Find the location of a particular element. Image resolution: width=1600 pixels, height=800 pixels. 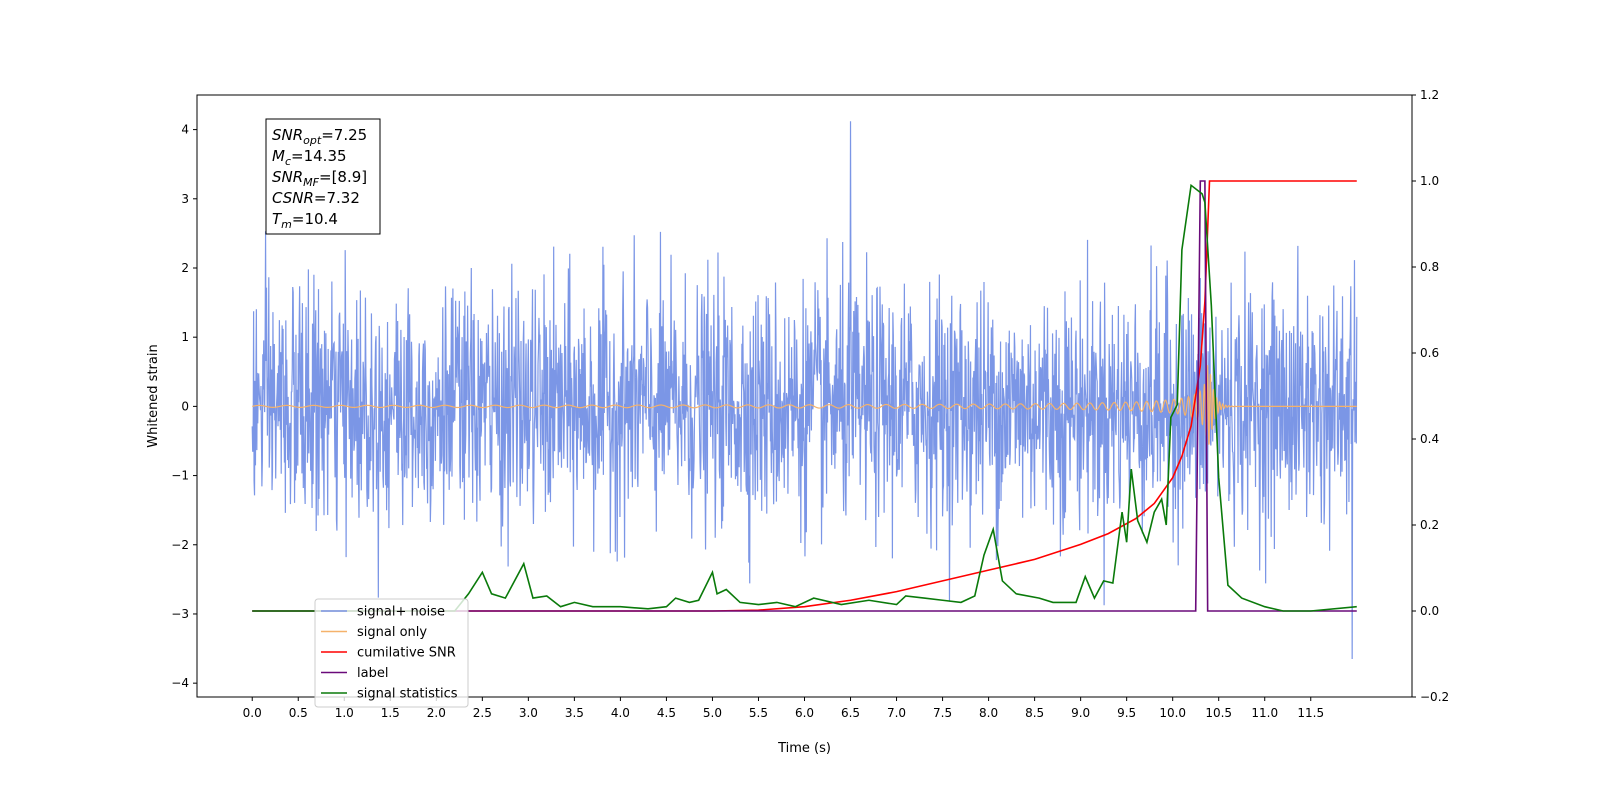

legend-label-signal-noise: signal+ noise is located at coordinates (401, 612).